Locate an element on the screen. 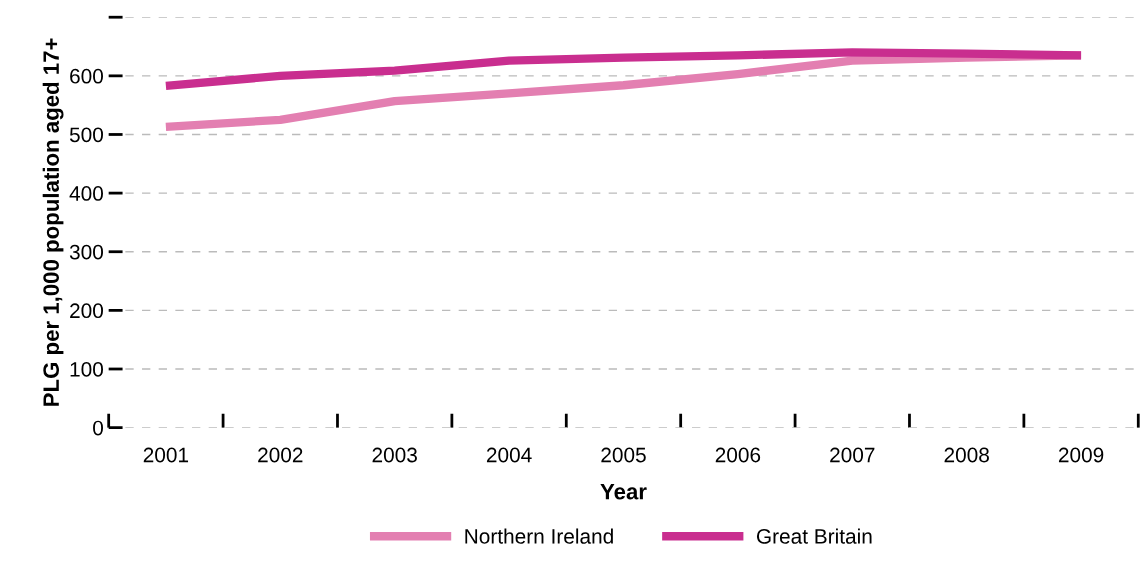 This screenshot has width=1144, height=574. y-tick-label: 0 is located at coordinates (98, 428).